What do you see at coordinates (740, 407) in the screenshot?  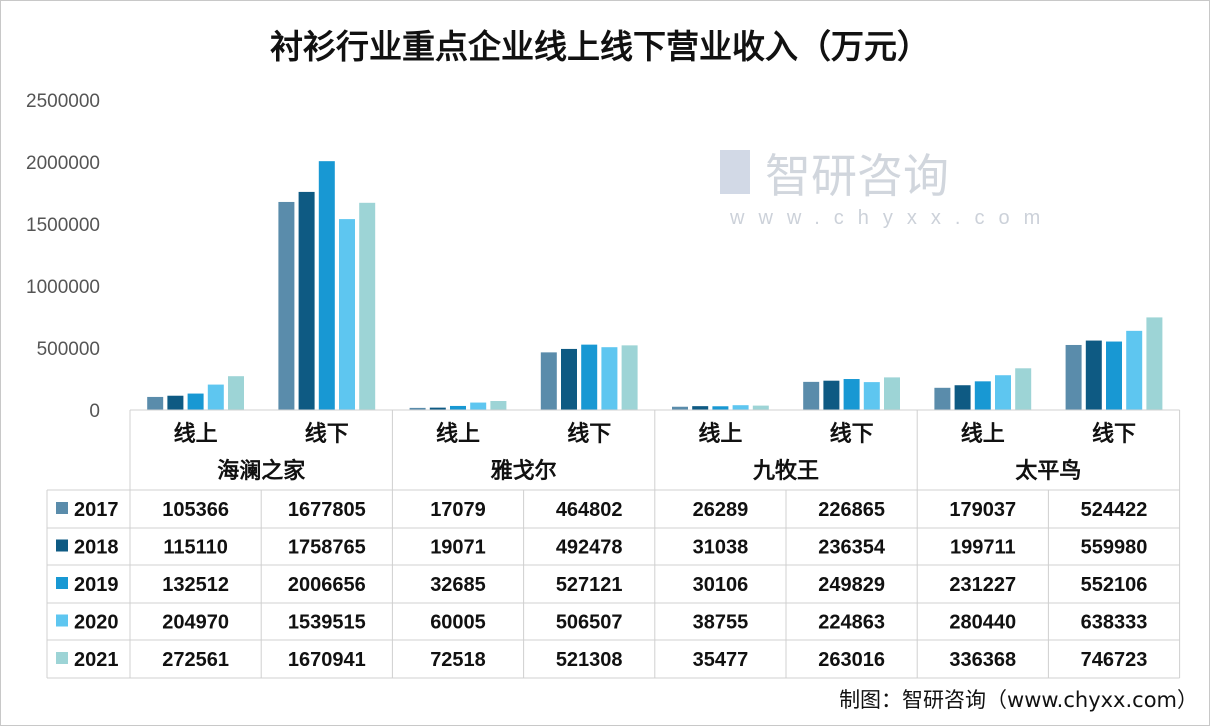 I see `bar-2020-九牧王-线上` at bounding box center [740, 407].